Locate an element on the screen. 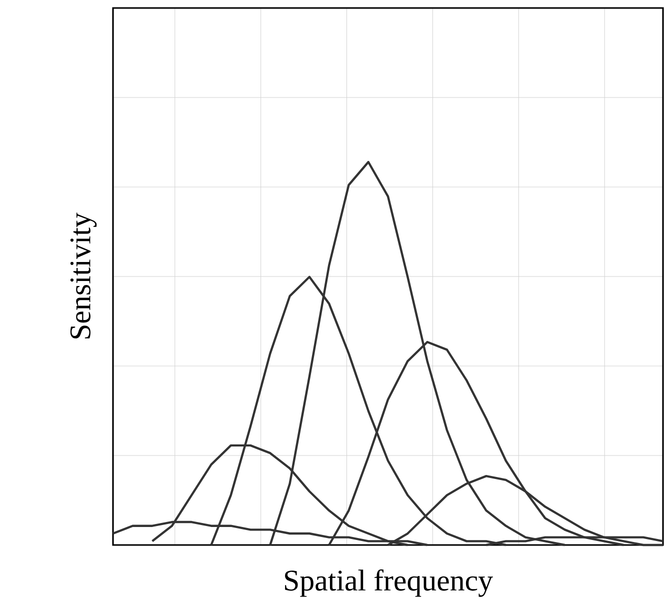 The width and height of the screenshot is (668, 614). y-axis-title: Sensitivity is located at coordinates (83, 275).